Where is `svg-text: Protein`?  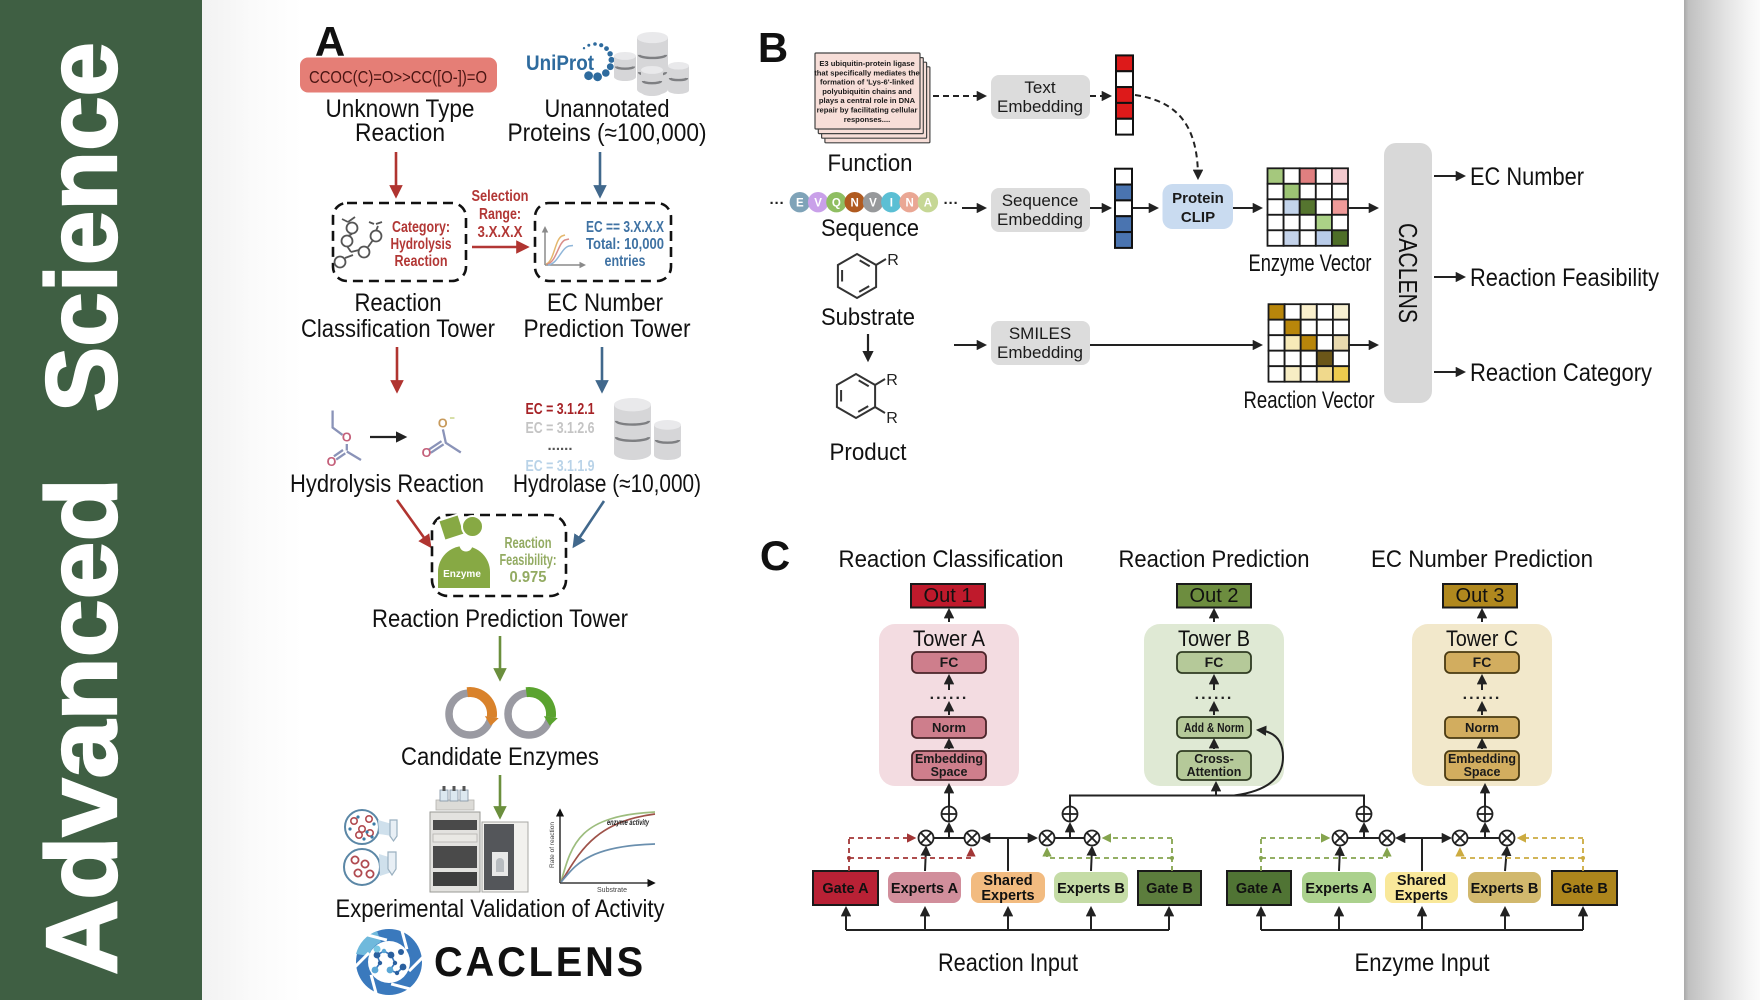
svg-text: Protein is located at coordinates (1198, 198).